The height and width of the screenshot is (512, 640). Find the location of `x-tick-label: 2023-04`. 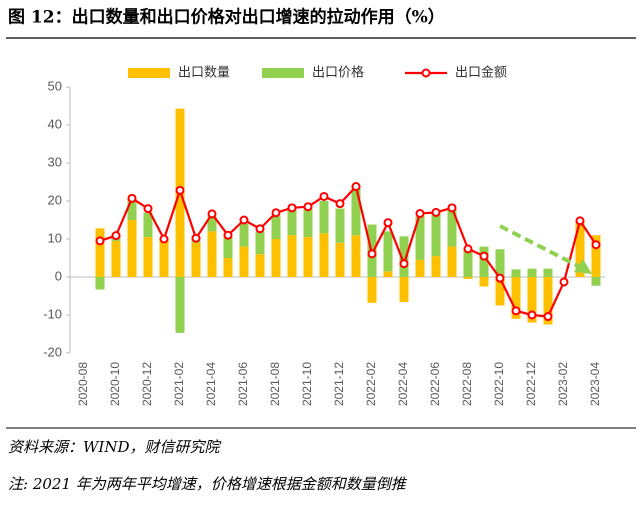

x-tick-label: 2023-04 is located at coordinates (595, 384).